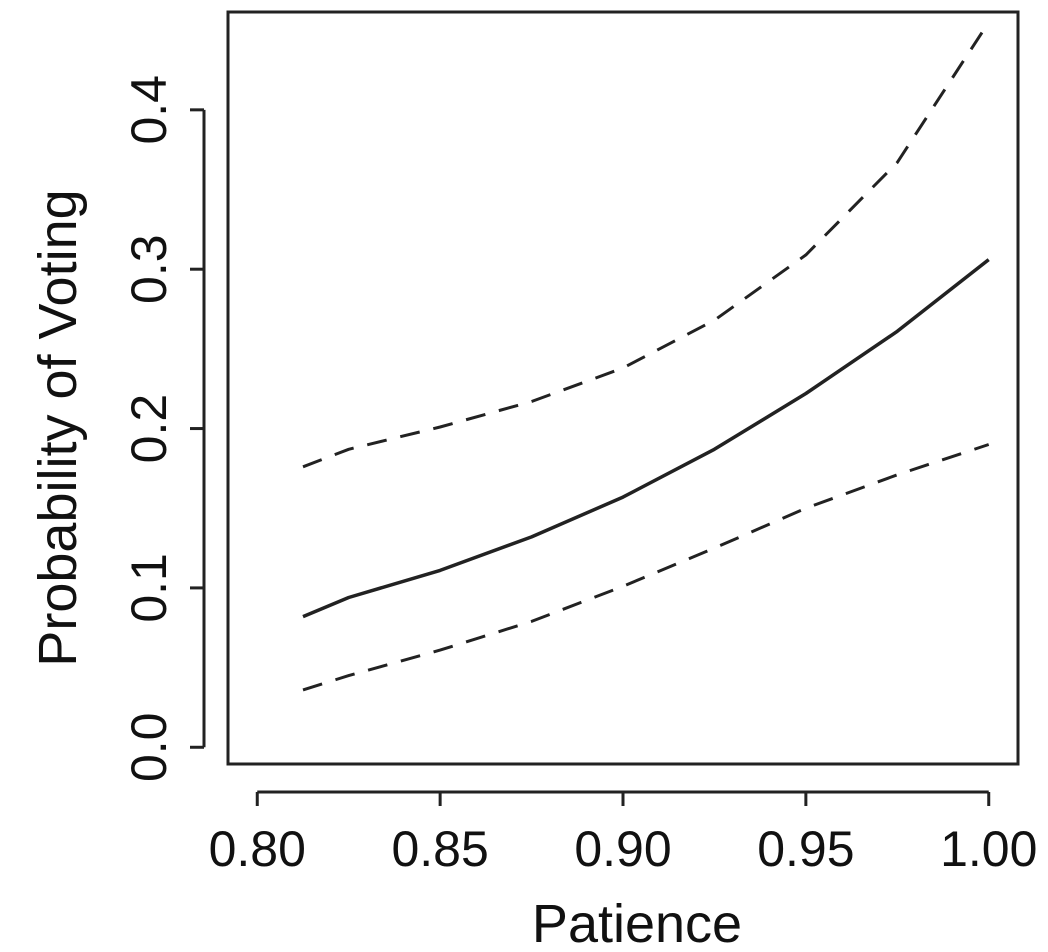 This screenshot has width=1048, height=952. I want to click on x-tick-label: 0.80, so click(257, 849).